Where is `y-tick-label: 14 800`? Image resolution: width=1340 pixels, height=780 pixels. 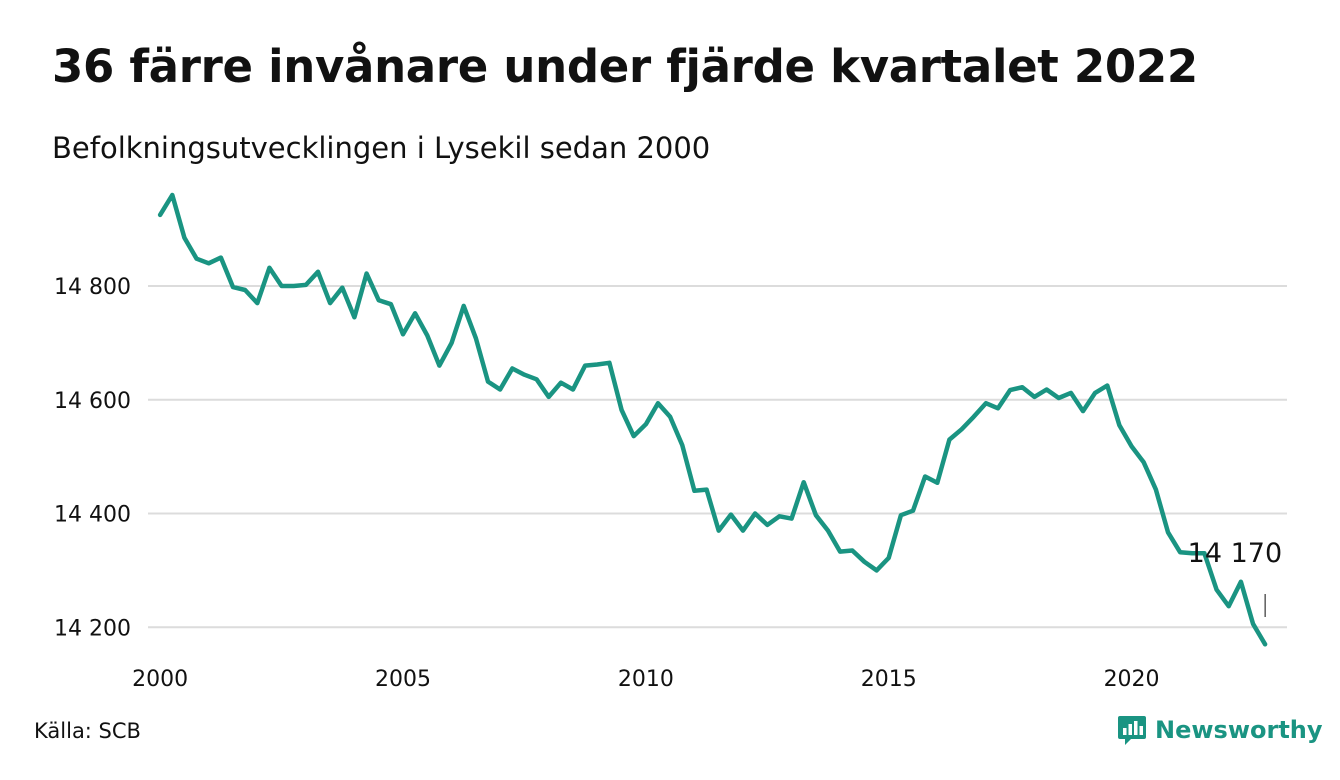
y-tick-label: 14 800 is located at coordinates (92, 287).